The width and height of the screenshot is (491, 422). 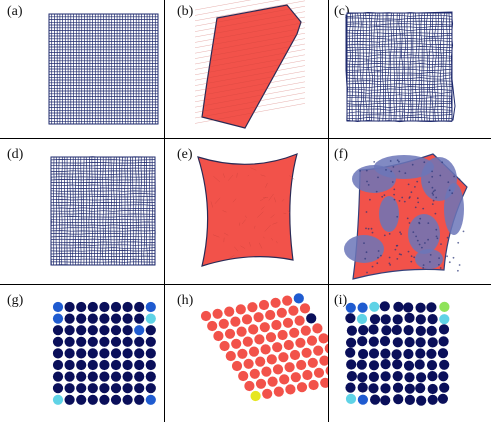 I want to click on panel-d: (d), so click(x=82, y=211).